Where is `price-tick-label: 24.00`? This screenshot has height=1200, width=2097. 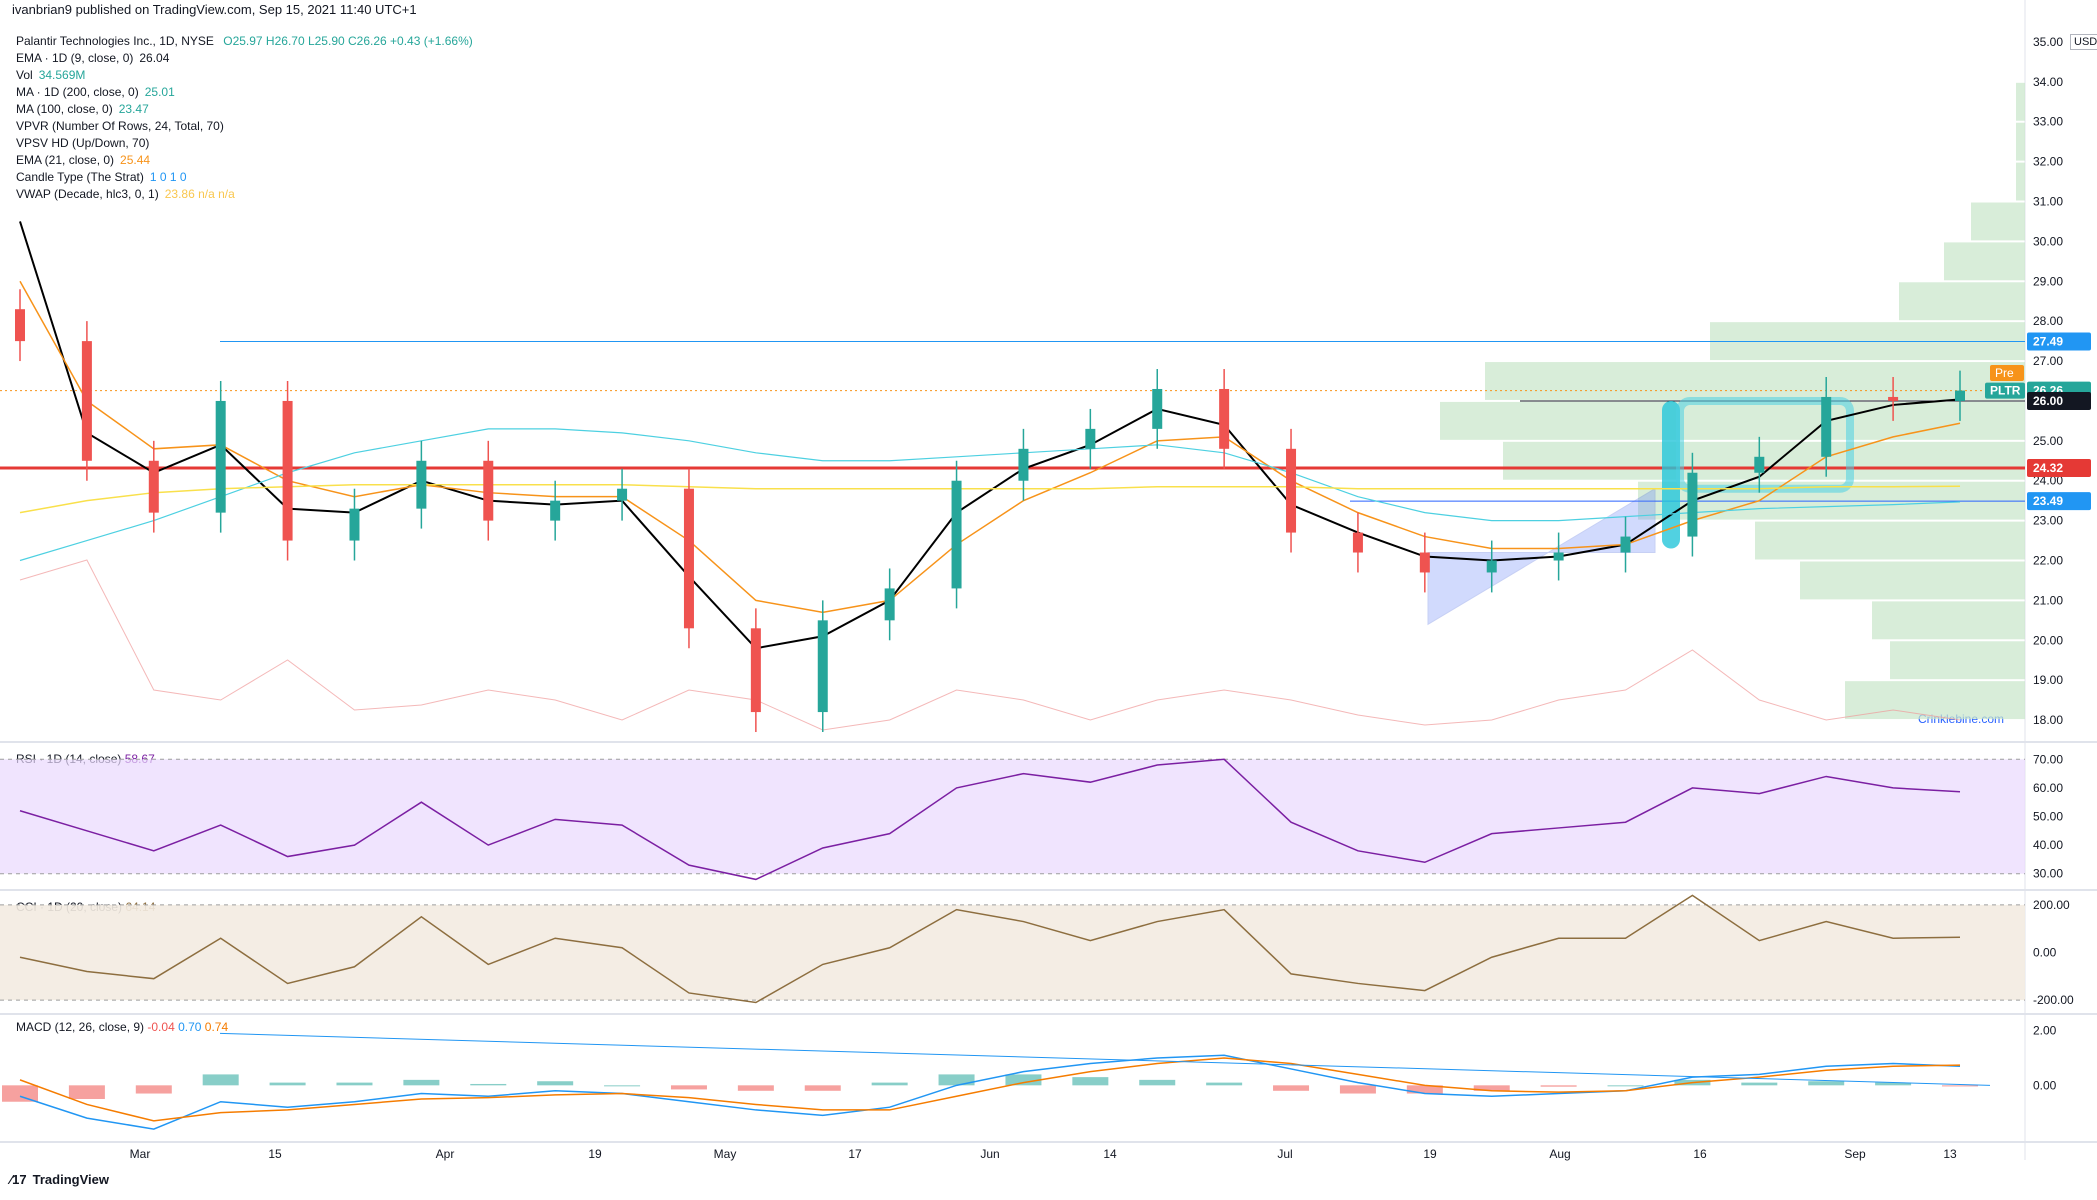
price-tick-label: 24.00 is located at coordinates (2048, 481).